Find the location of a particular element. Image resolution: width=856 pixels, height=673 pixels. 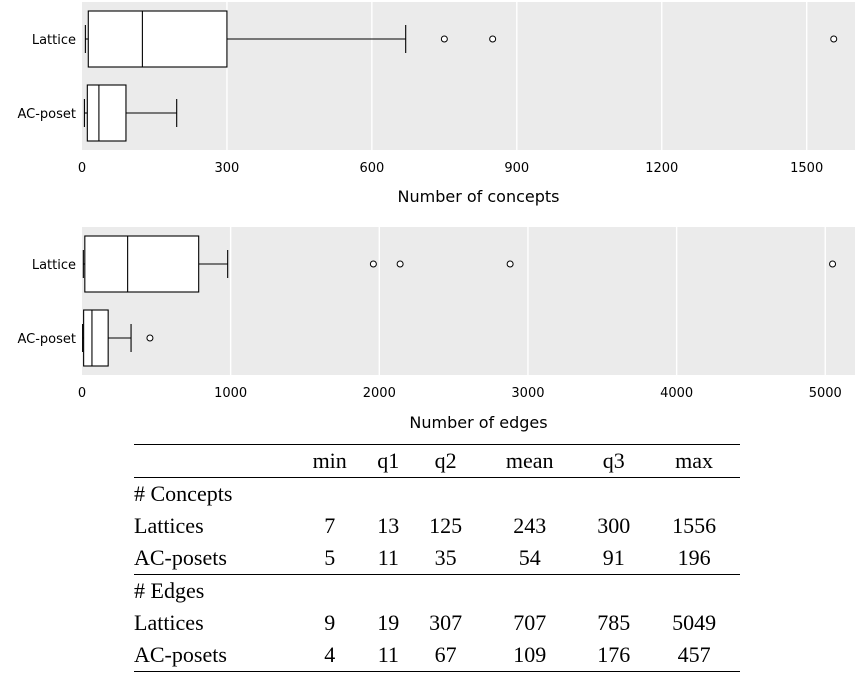

group-label-concepts: # Concepts is located at coordinates (183, 493).